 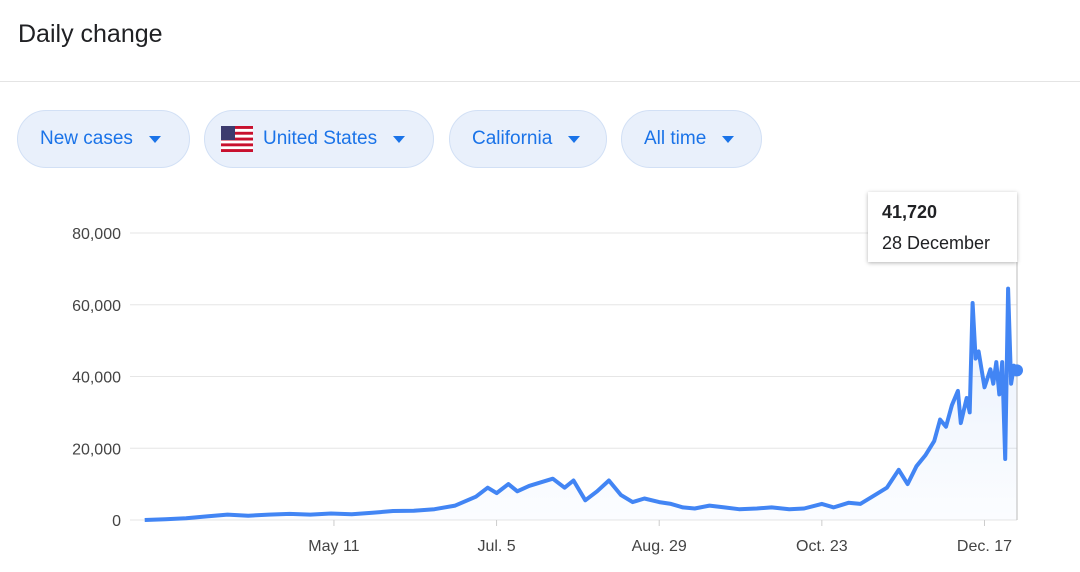 What do you see at coordinates (96, 378) in the screenshot?
I see `y-tick-label: 40,000` at bounding box center [96, 378].